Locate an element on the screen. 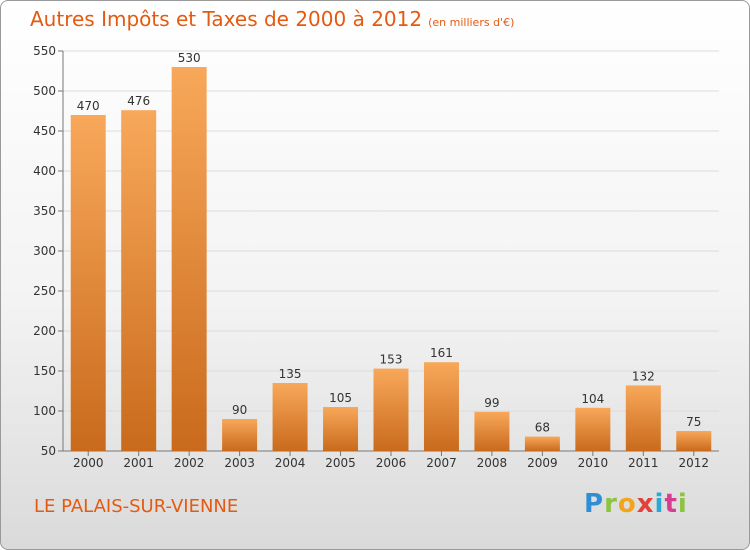 Image resolution: width=750 pixels, height=550 pixels. y-tick-label: 300 is located at coordinates (44, 251).